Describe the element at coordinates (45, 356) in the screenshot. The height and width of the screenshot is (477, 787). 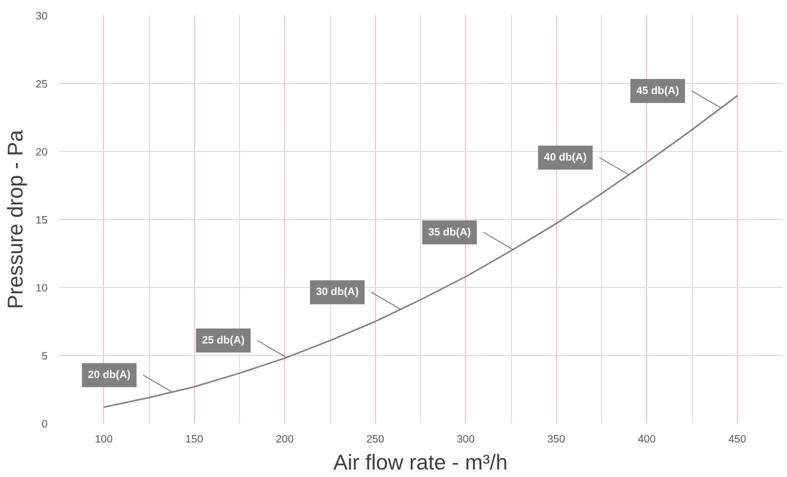
I see `y-tick-label: 5` at that location.